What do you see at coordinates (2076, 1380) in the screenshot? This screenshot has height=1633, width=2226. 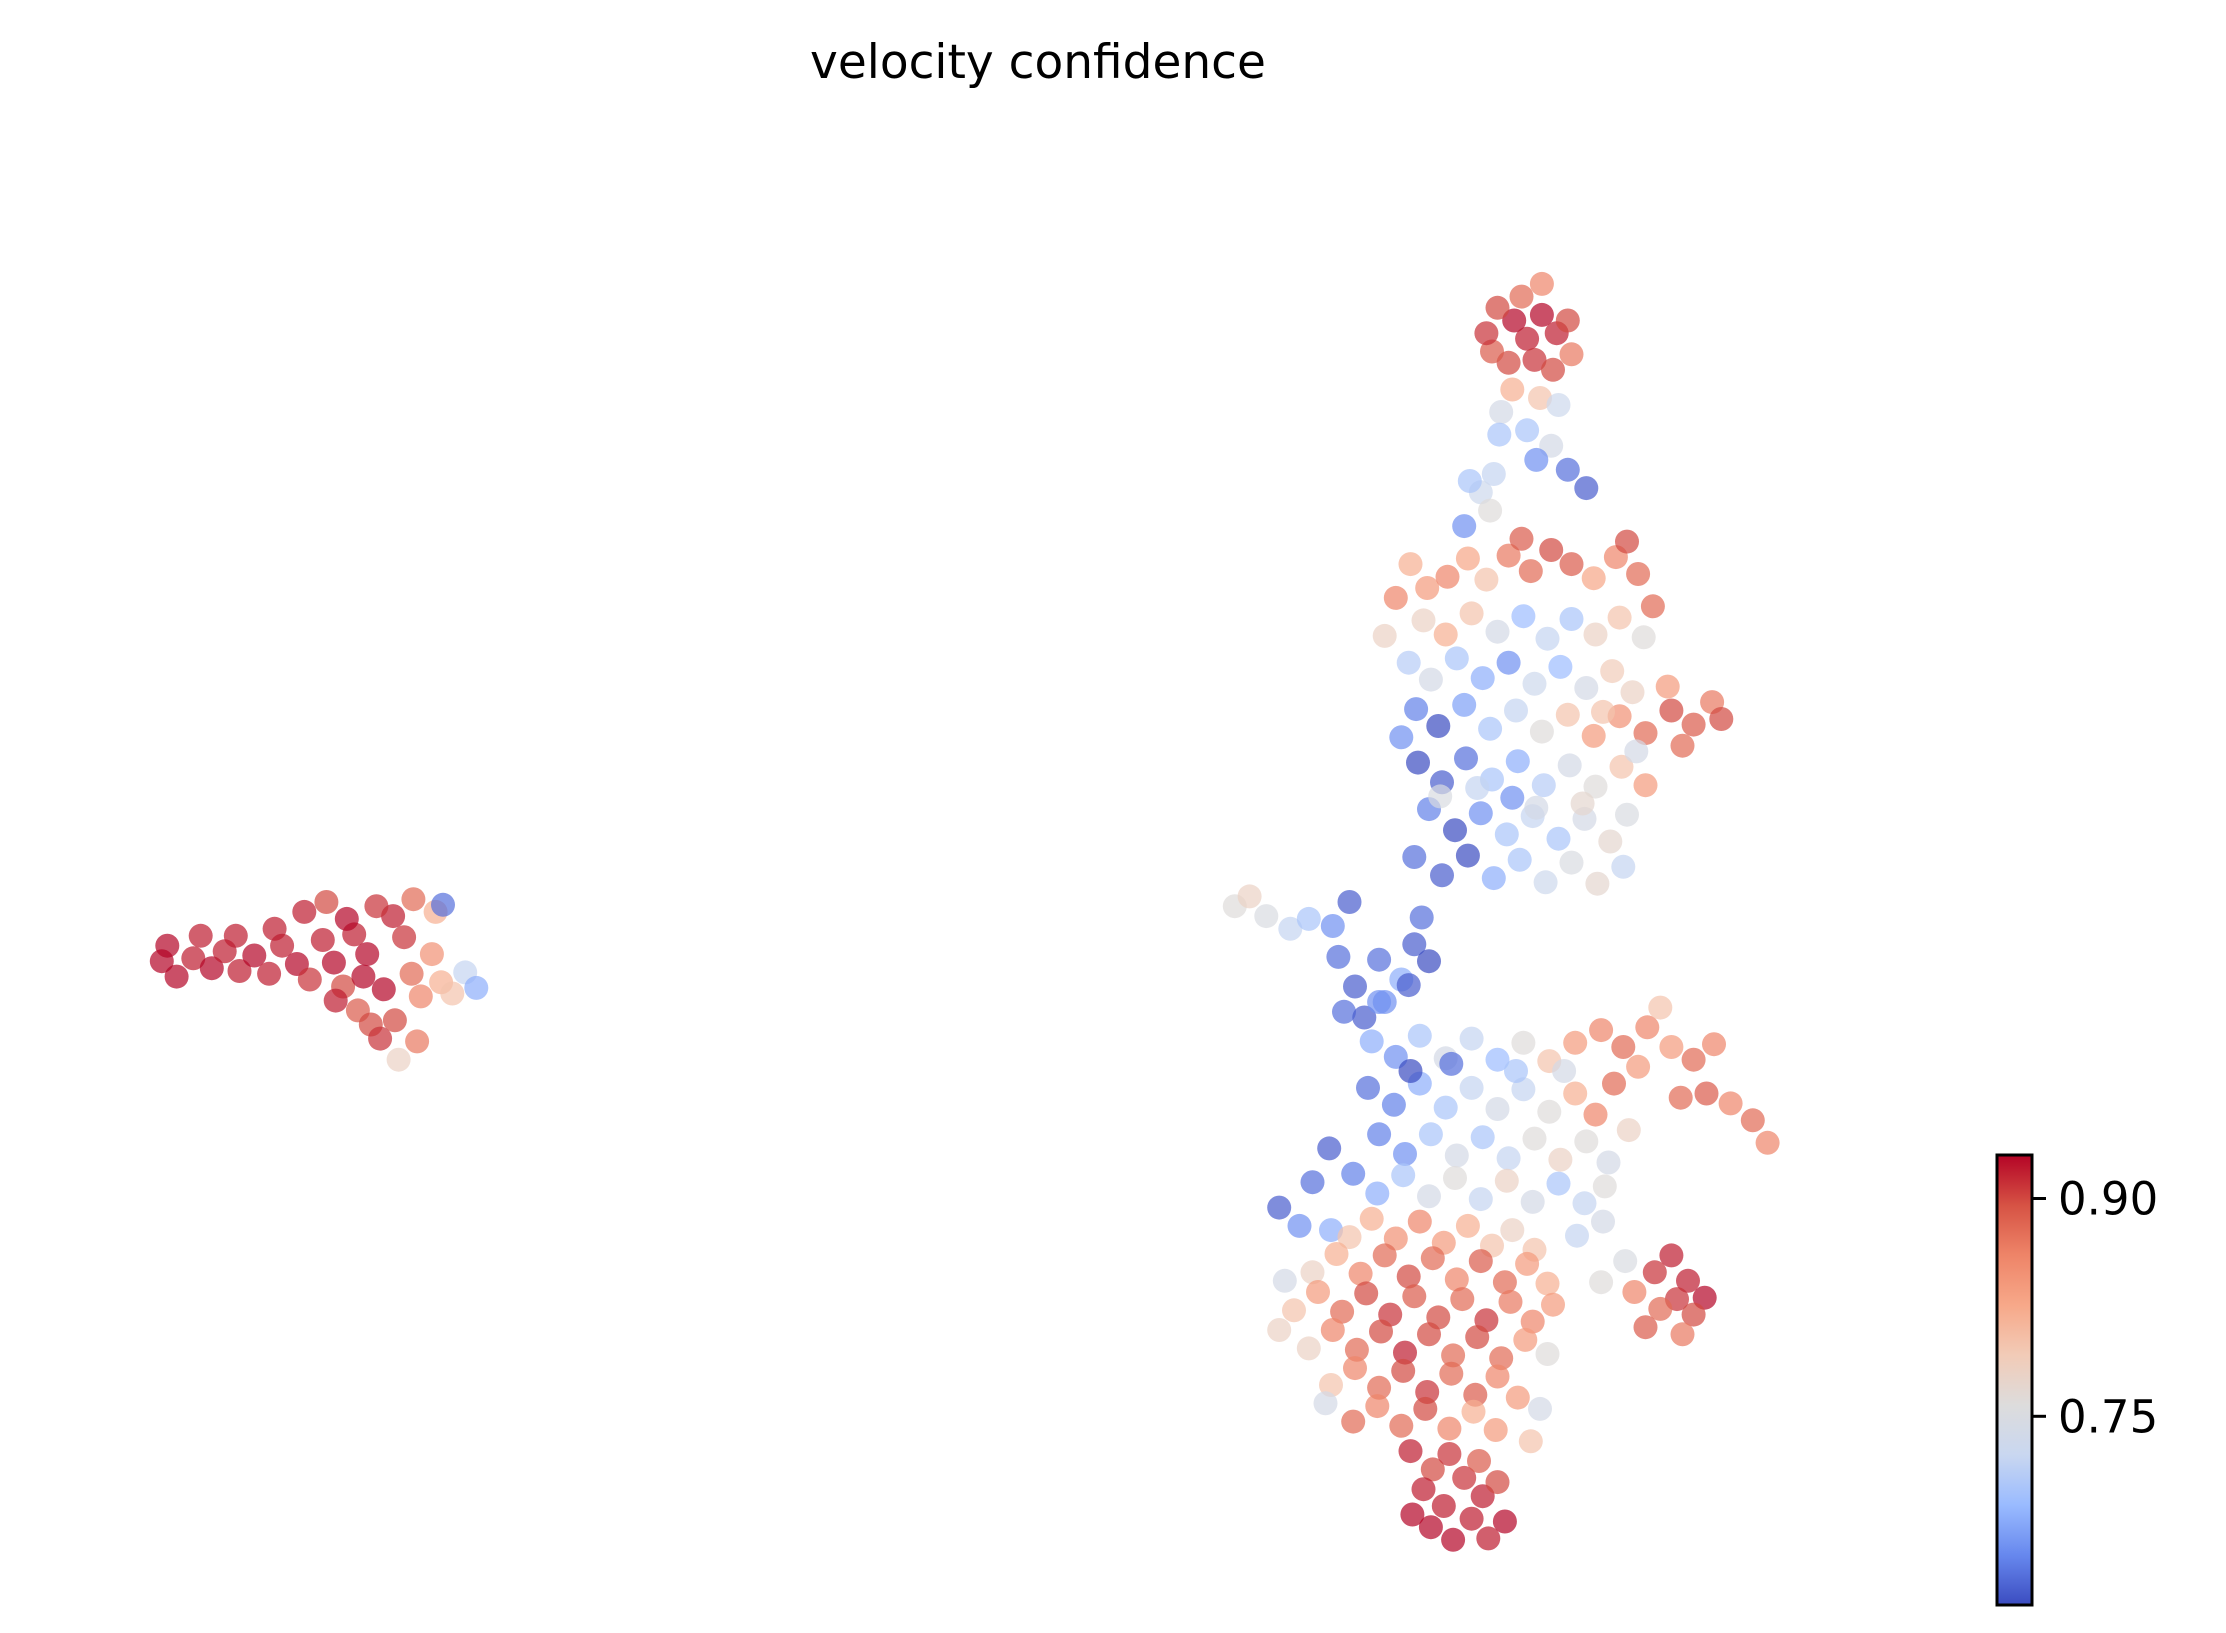 I see `colorbar: 0.90 0.75` at bounding box center [2076, 1380].